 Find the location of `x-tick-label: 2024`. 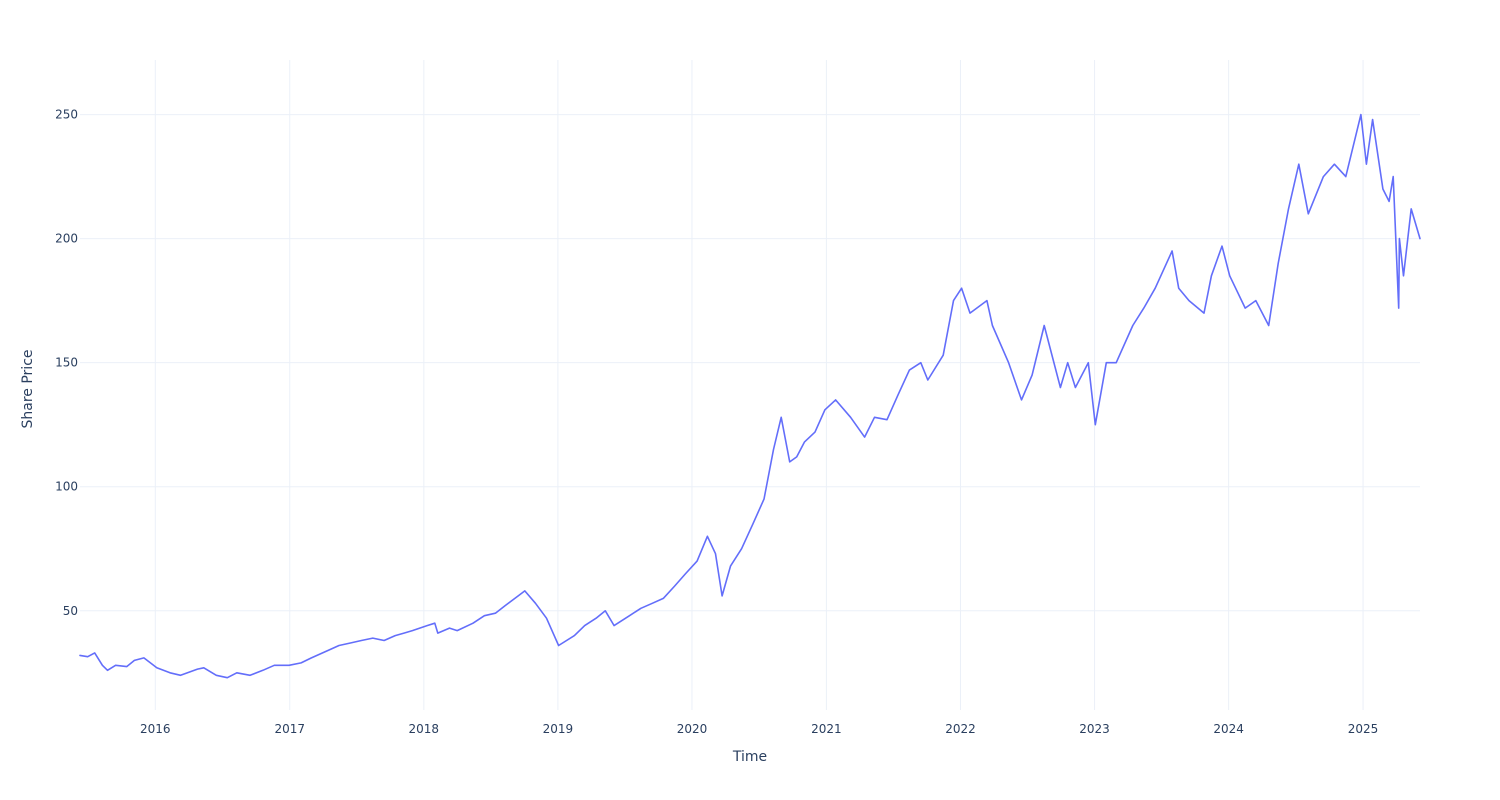

x-tick-label: 2024 is located at coordinates (1228, 729).